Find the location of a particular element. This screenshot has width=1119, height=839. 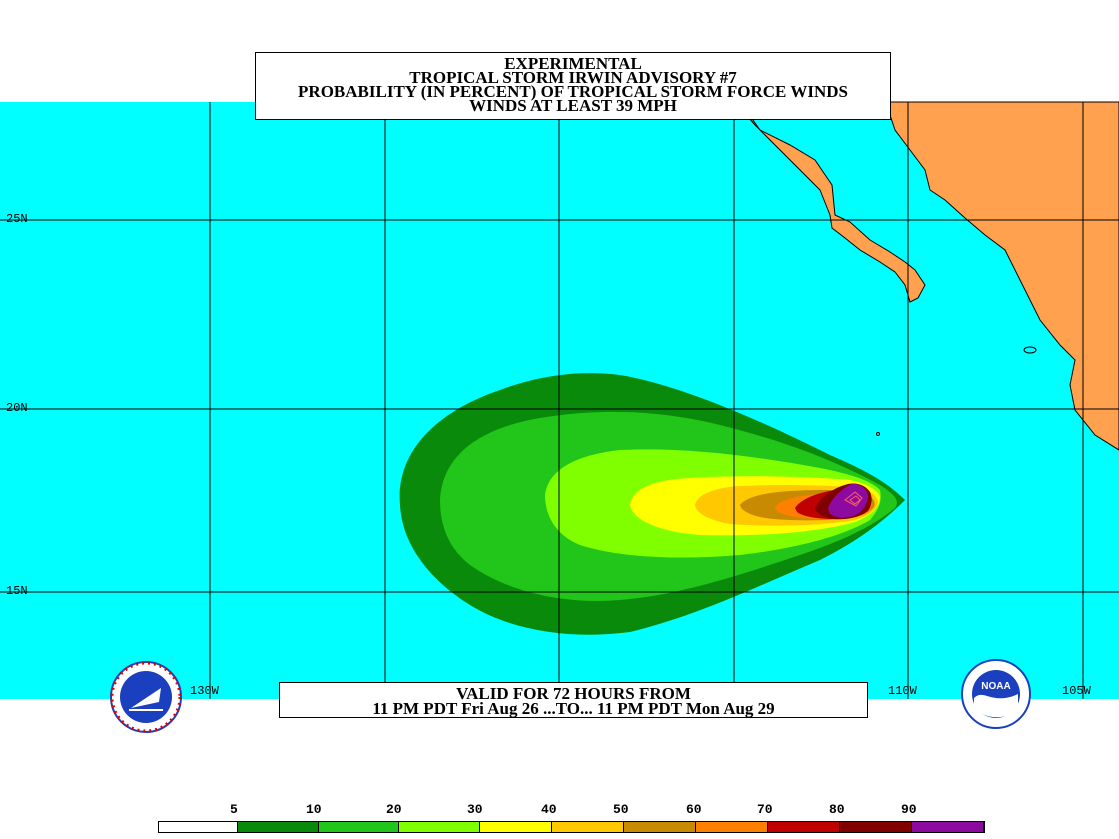

legend-label-90: 90 is located at coordinates (909, 809).